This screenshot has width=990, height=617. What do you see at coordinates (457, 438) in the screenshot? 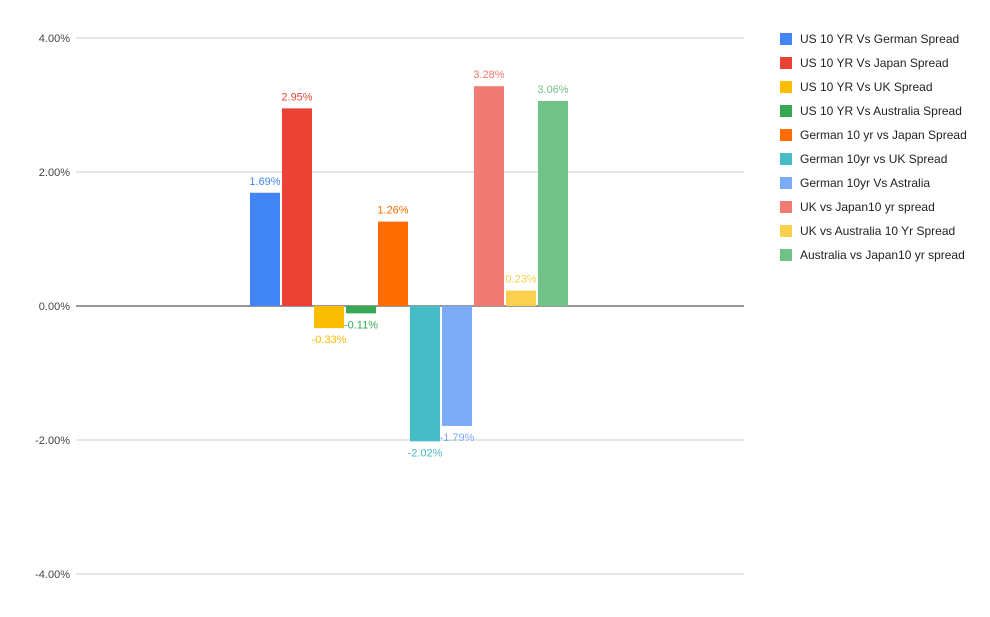
I see `data-label: -1.79%` at bounding box center [457, 438].